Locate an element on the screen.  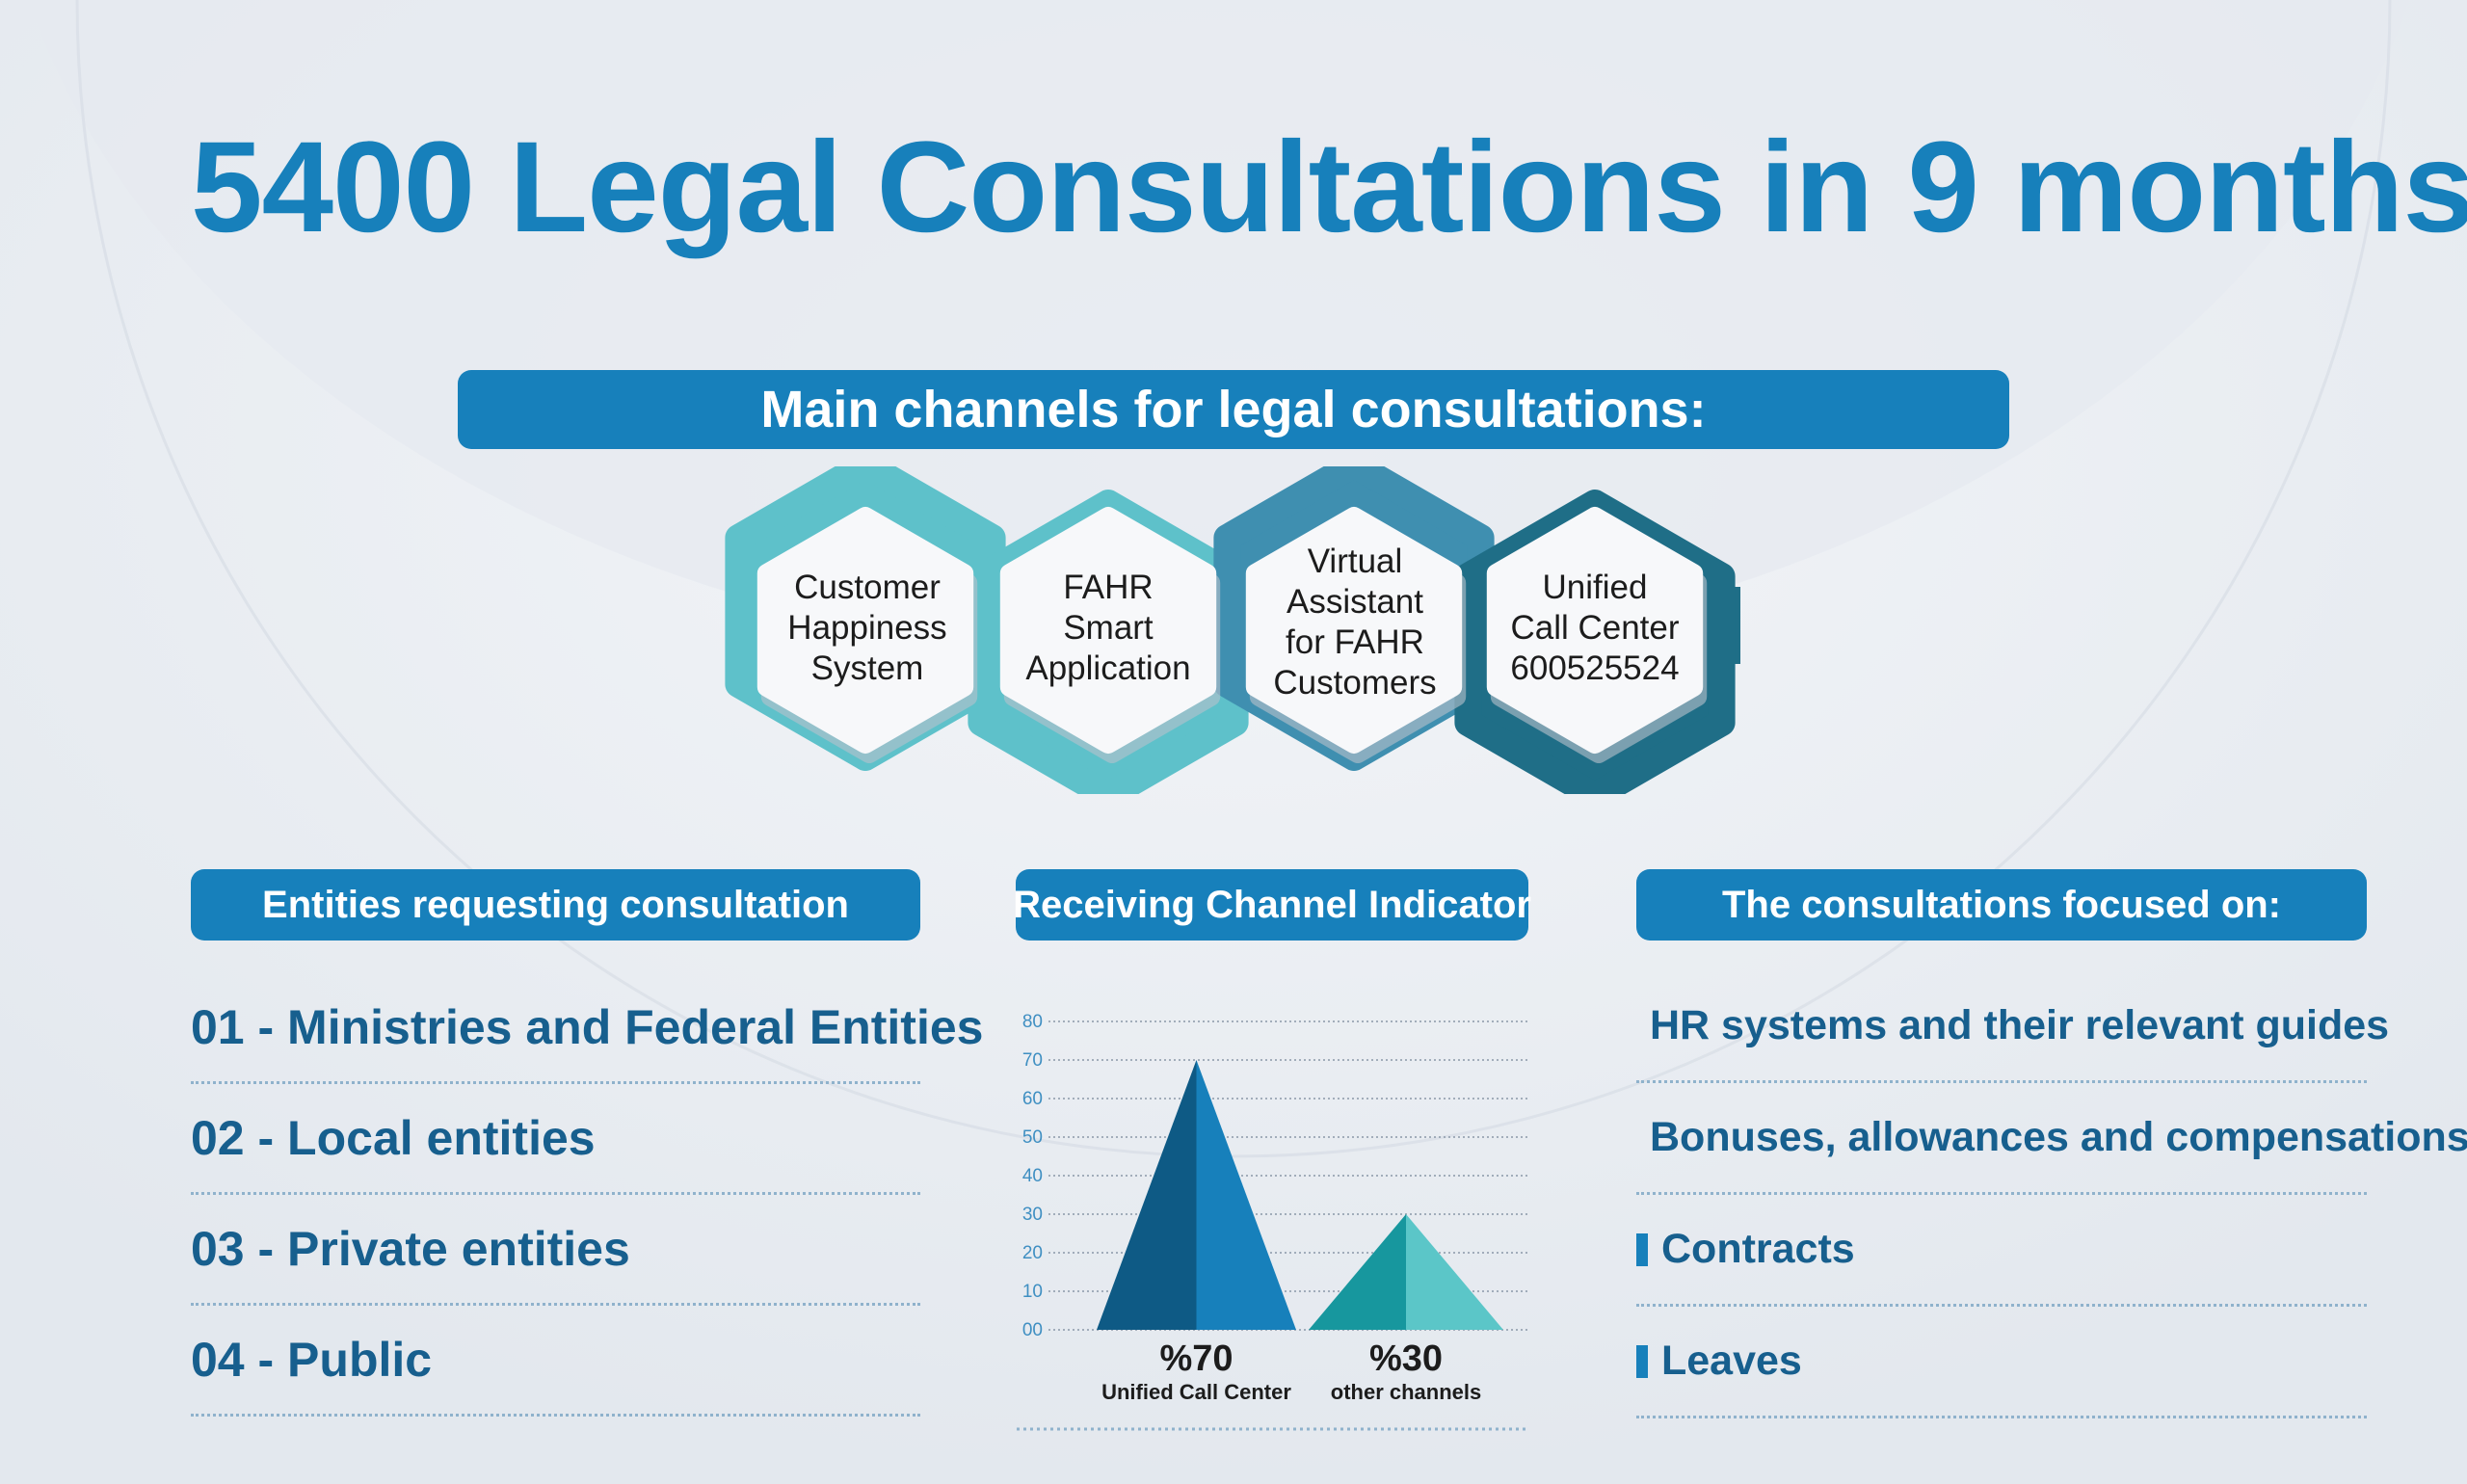
hex-label-line: Happiness is located at coordinates (867, 628).